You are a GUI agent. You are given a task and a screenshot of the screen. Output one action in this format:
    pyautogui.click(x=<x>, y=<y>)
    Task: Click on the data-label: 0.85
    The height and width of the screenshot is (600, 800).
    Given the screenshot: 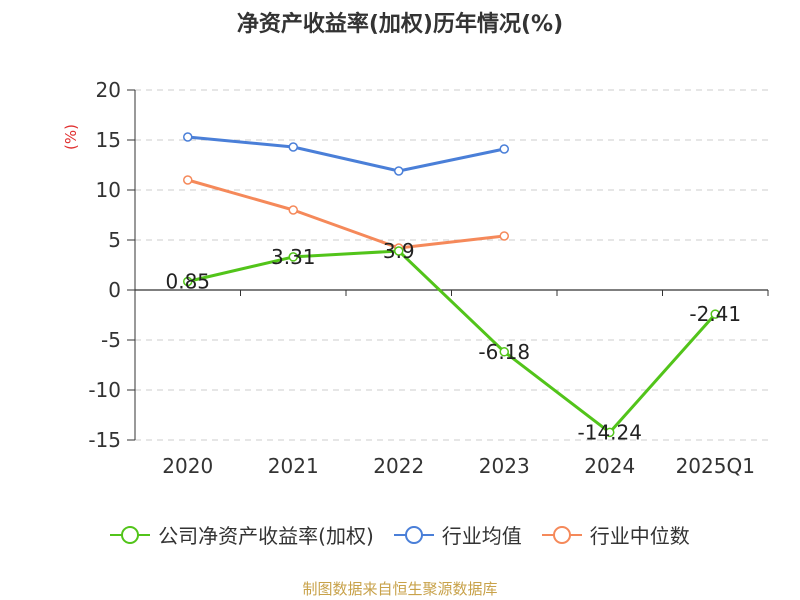 What is the action you would take?
    pyautogui.click(x=187, y=282)
    